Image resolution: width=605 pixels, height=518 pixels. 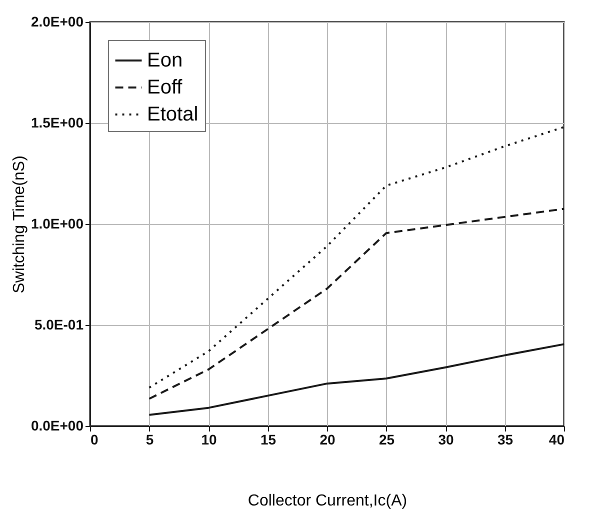 What do you see at coordinates (165, 87) in the screenshot?
I see `legend-label: Eoff` at bounding box center [165, 87].